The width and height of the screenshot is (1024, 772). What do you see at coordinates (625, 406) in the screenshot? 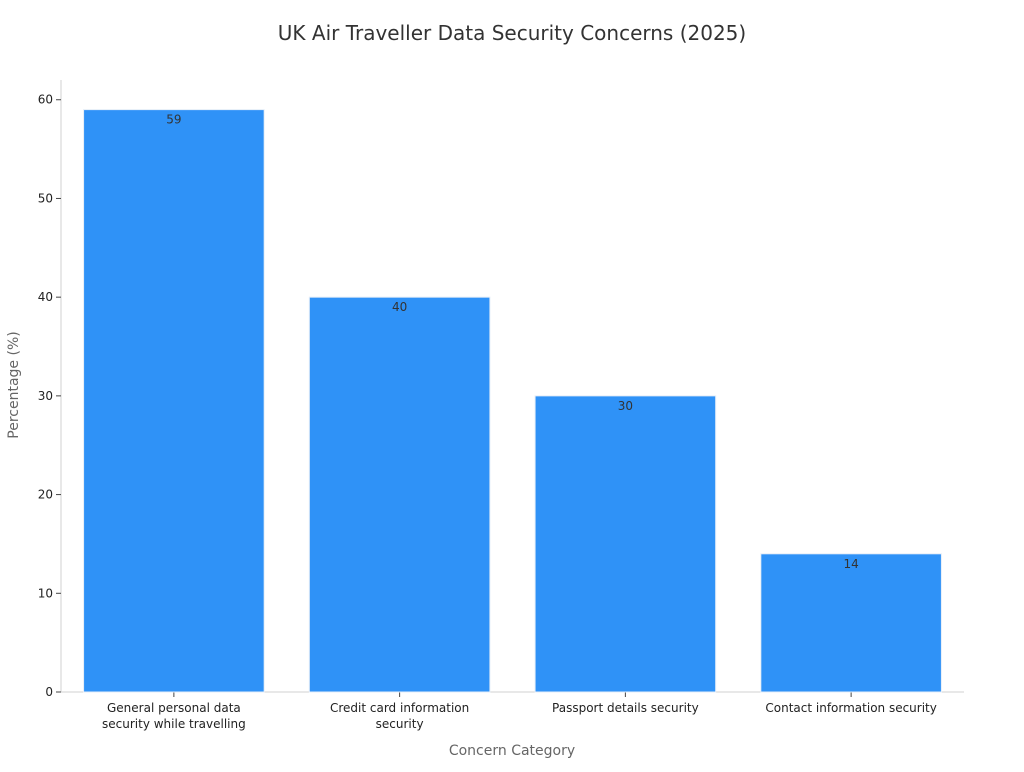
I see `bar-value-label: 30` at bounding box center [625, 406].